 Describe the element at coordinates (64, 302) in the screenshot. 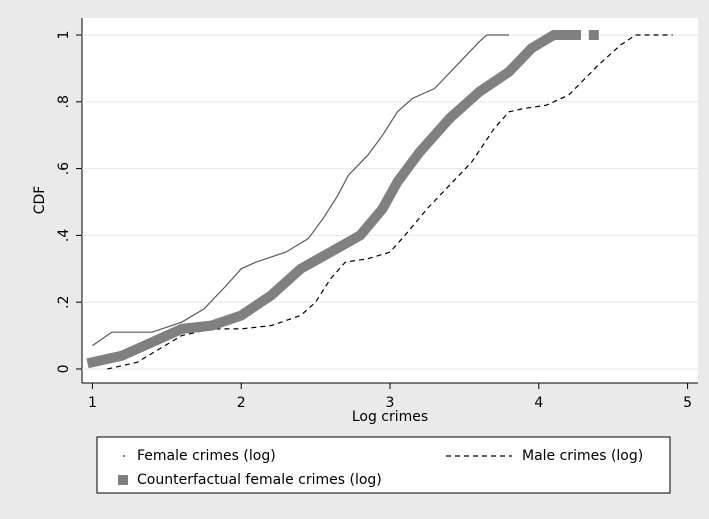

I see `y-tick-label: .2` at that location.